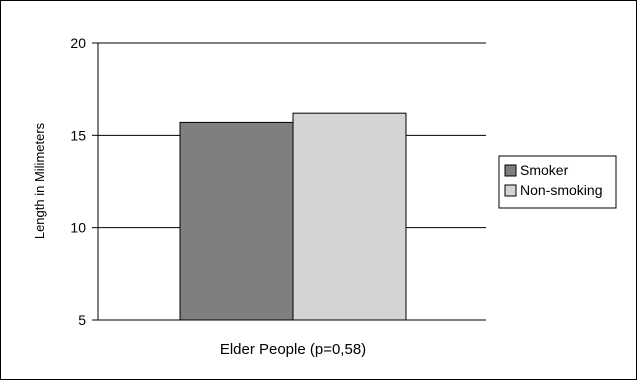  What do you see at coordinates (39, 180) in the screenshot?
I see `y-axis-label: Length in Milimeters` at bounding box center [39, 180].